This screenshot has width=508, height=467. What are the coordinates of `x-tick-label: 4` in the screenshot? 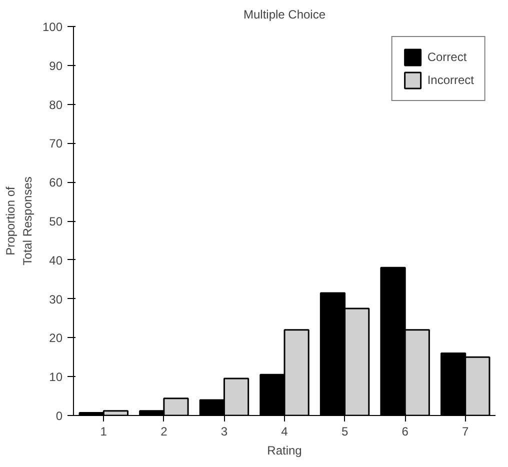 It's located at (284, 431).